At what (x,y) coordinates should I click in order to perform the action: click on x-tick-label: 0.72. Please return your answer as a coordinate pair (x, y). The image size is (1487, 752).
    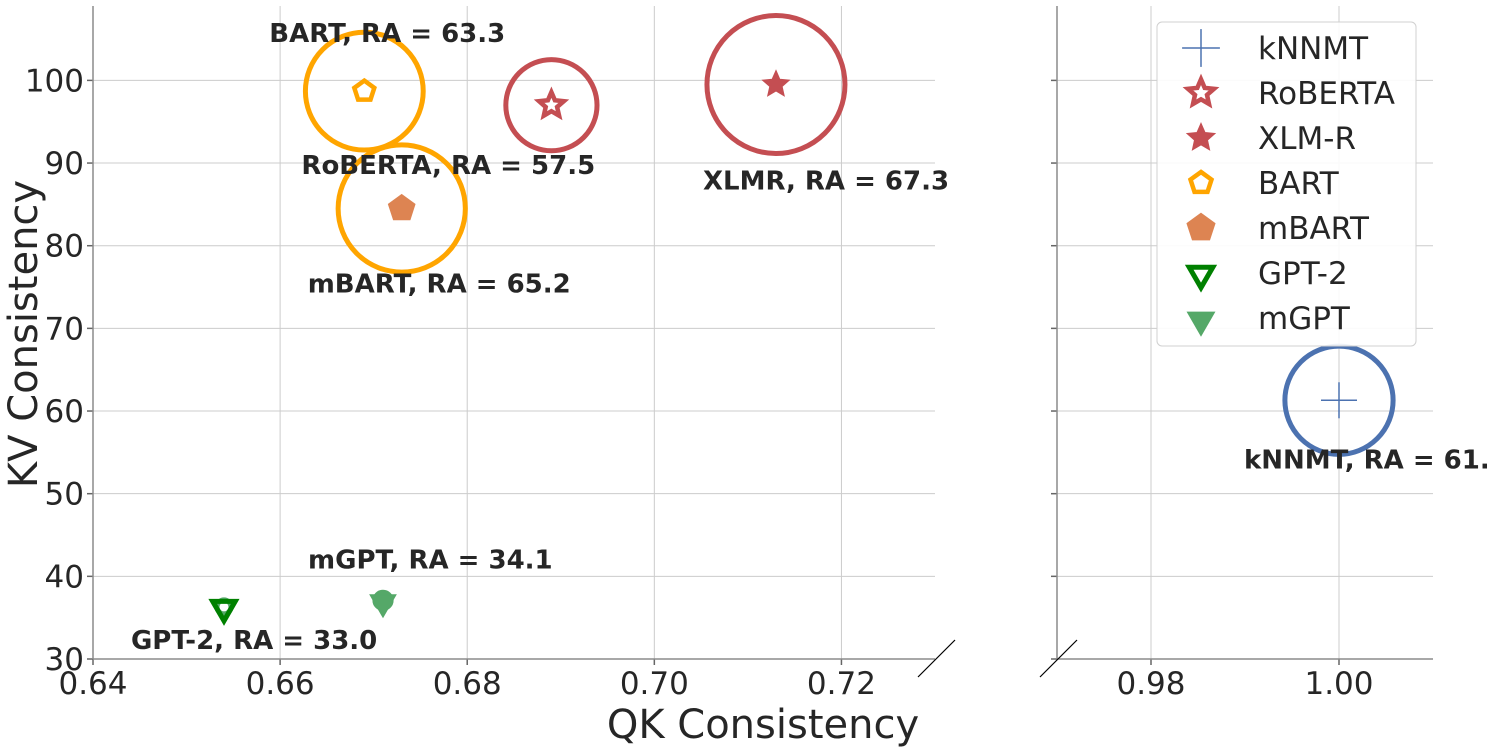
    Looking at the image, I should click on (841, 684).